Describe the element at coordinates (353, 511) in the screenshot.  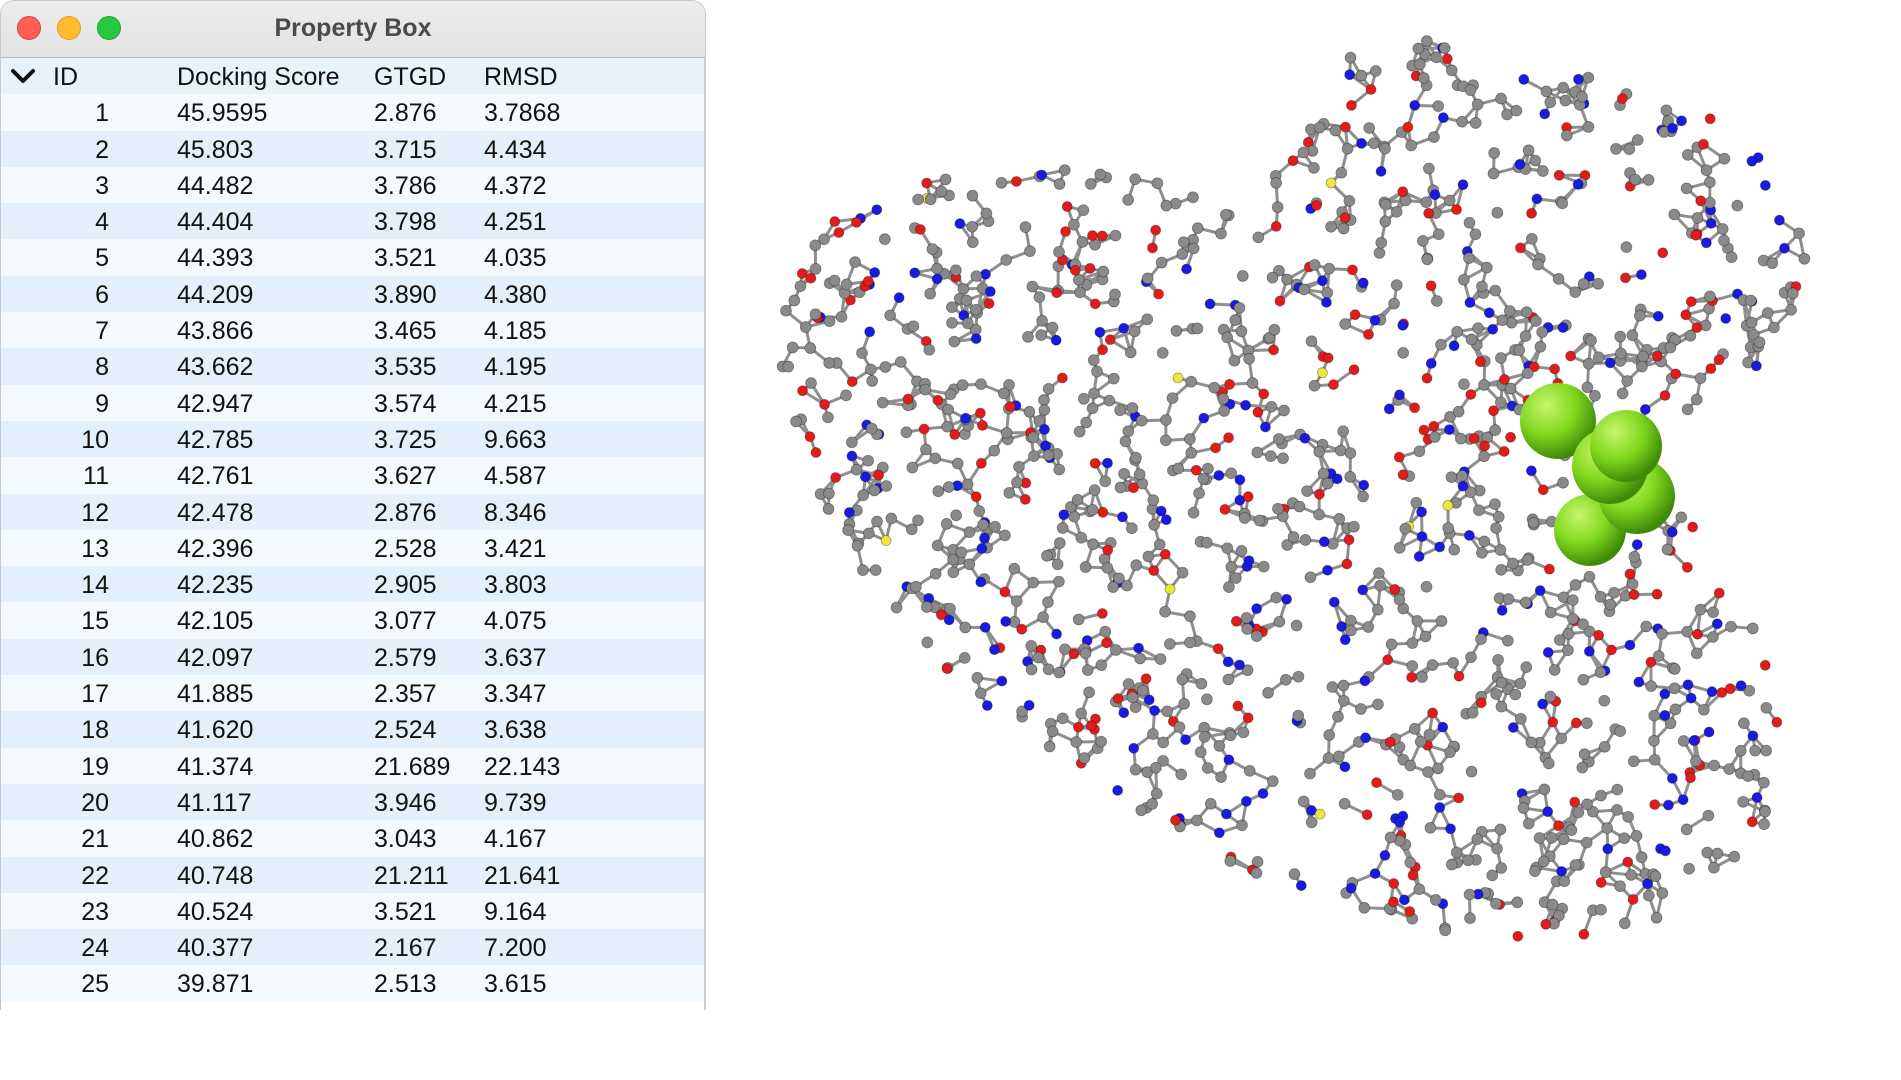
I see `table-row: 12 42.478 2.876 8.346` at that location.